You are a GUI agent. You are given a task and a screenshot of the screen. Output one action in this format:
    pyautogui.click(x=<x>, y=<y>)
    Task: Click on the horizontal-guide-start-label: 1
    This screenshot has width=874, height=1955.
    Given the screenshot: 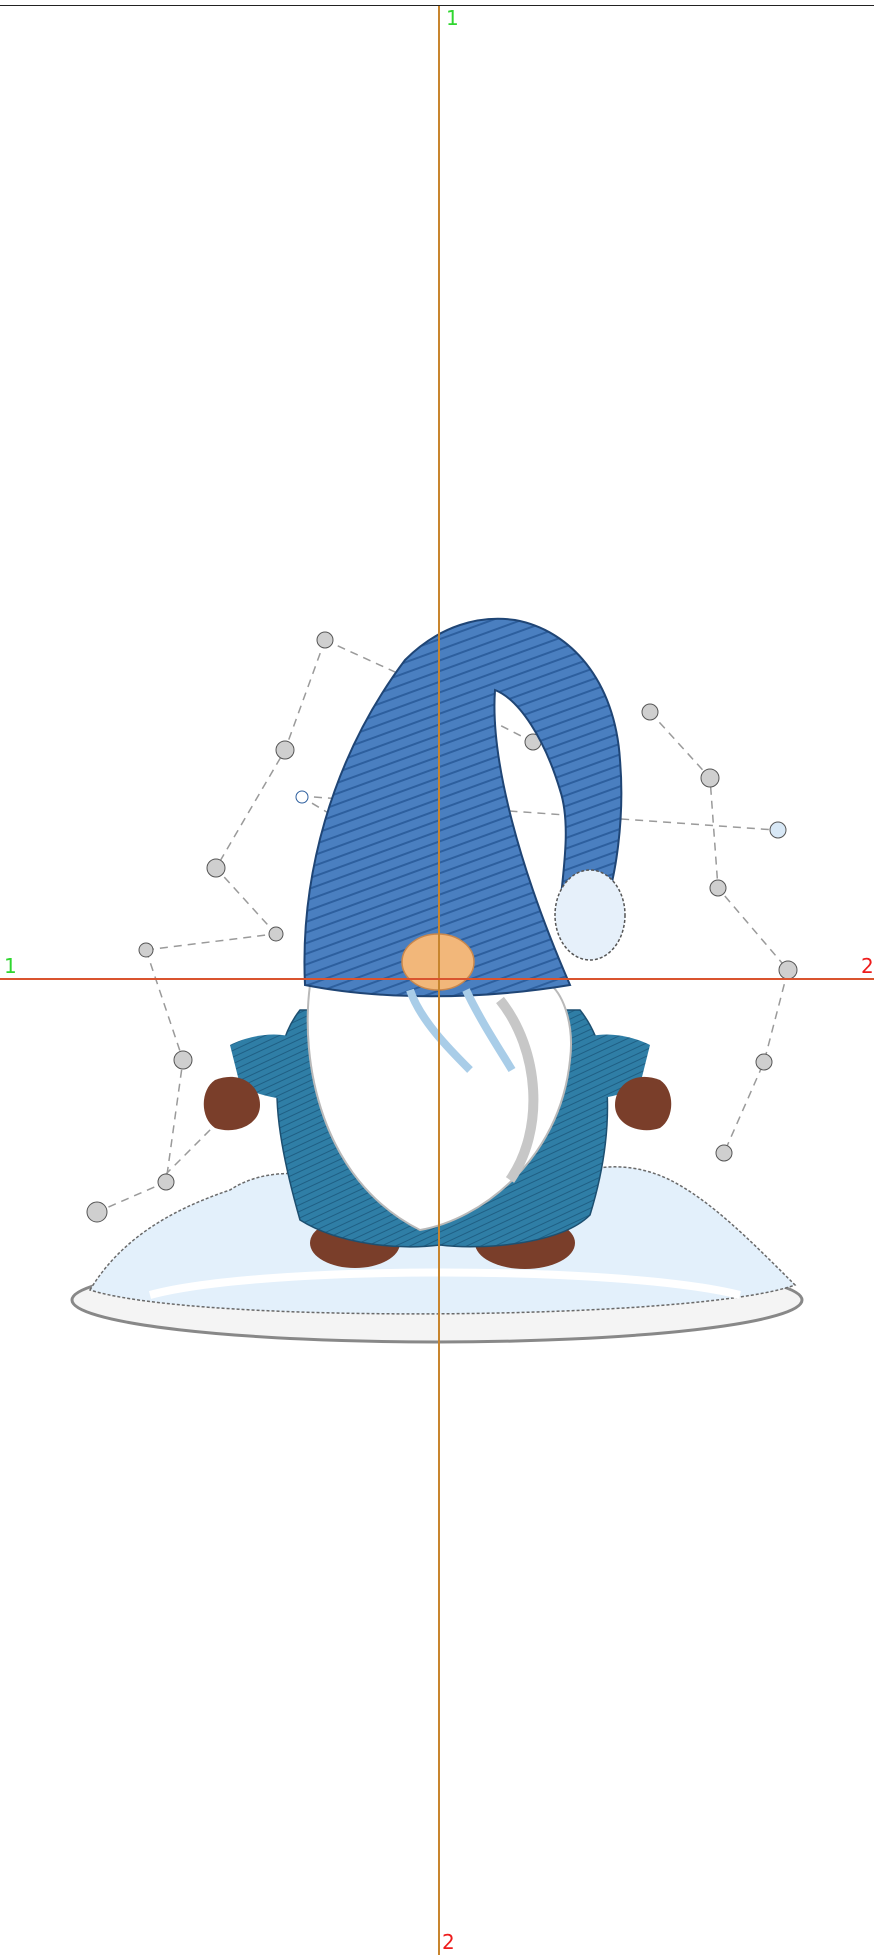 What is the action you would take?
    pyautogui.click(x=10, y=966)
    